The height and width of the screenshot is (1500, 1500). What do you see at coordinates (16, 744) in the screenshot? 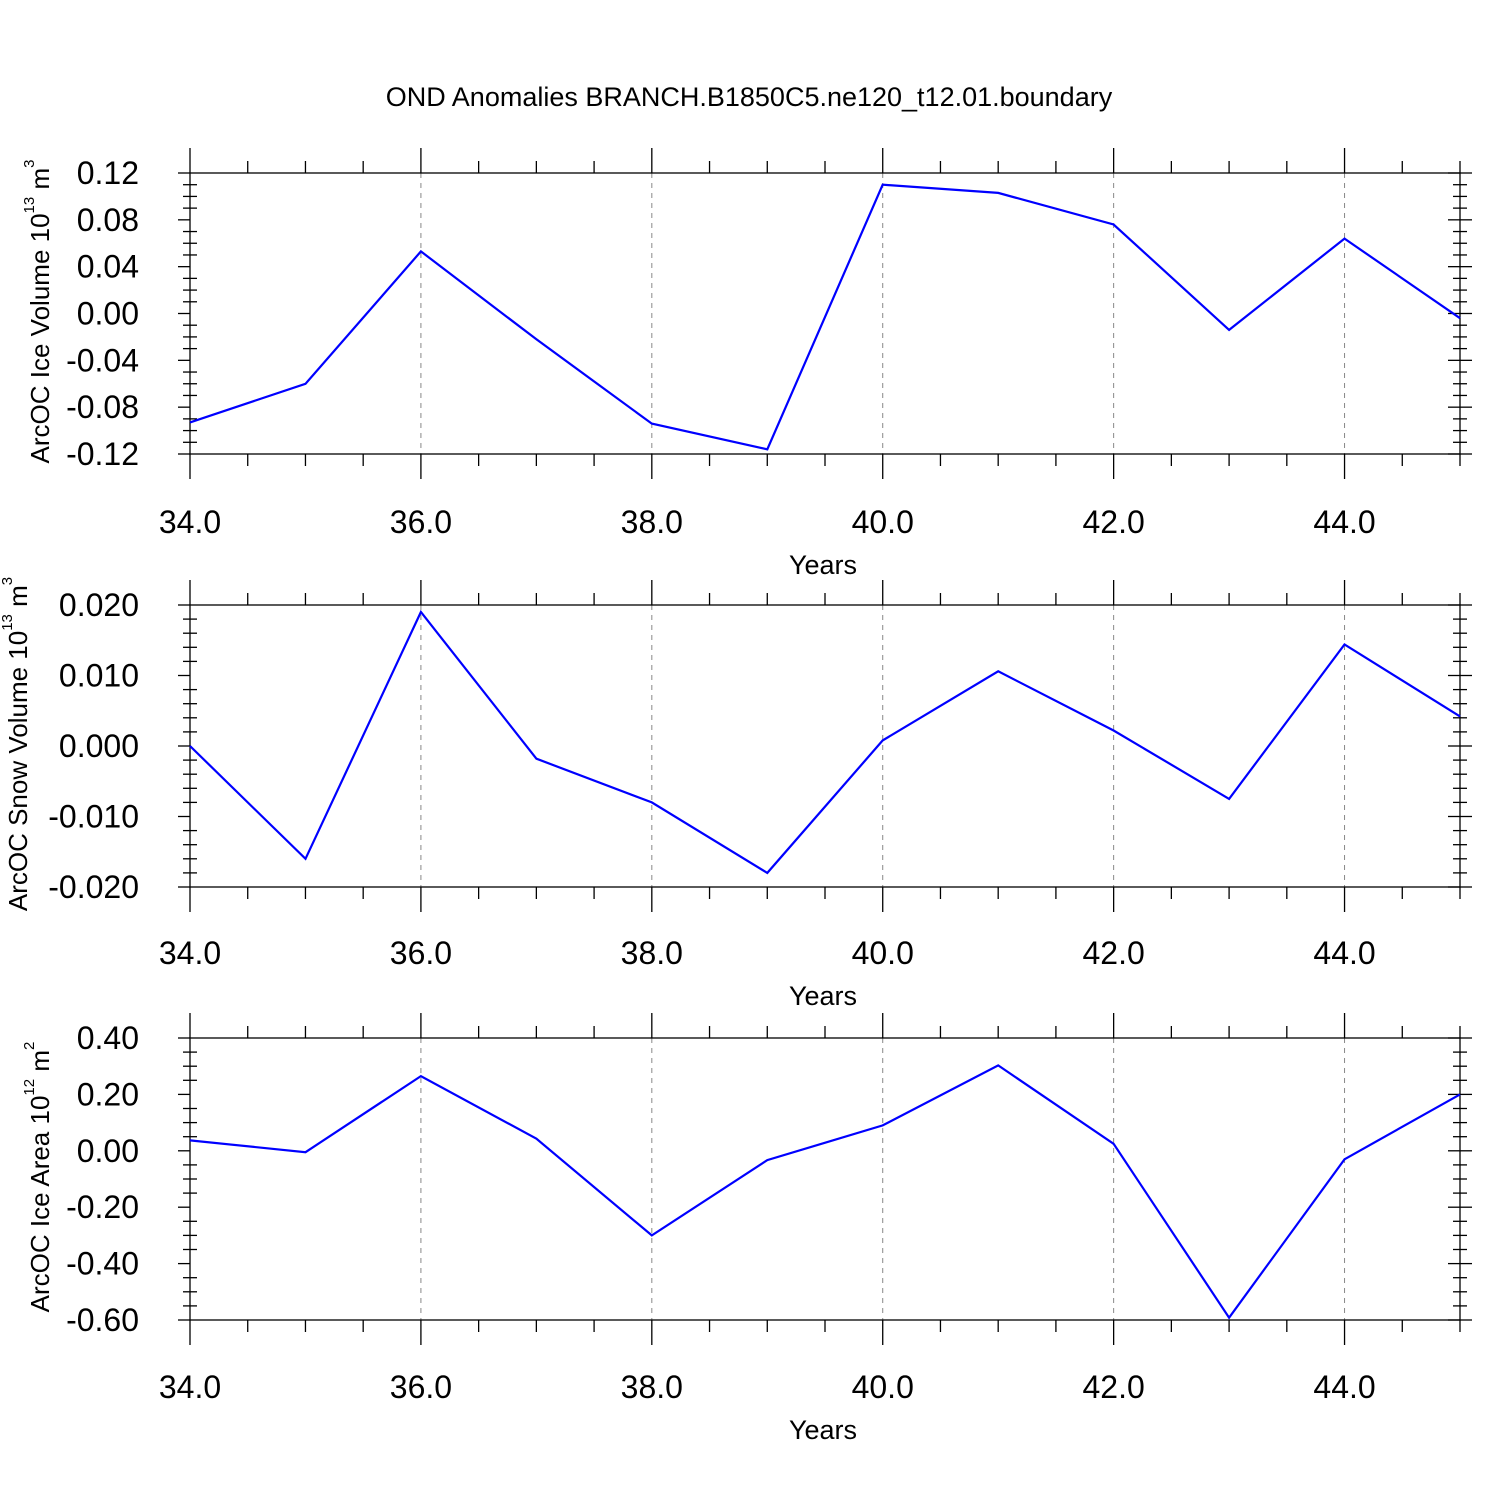
I see `y-axis-label: ArcOC Snow Volume 1013 m3` at bounding box center [16, 744].